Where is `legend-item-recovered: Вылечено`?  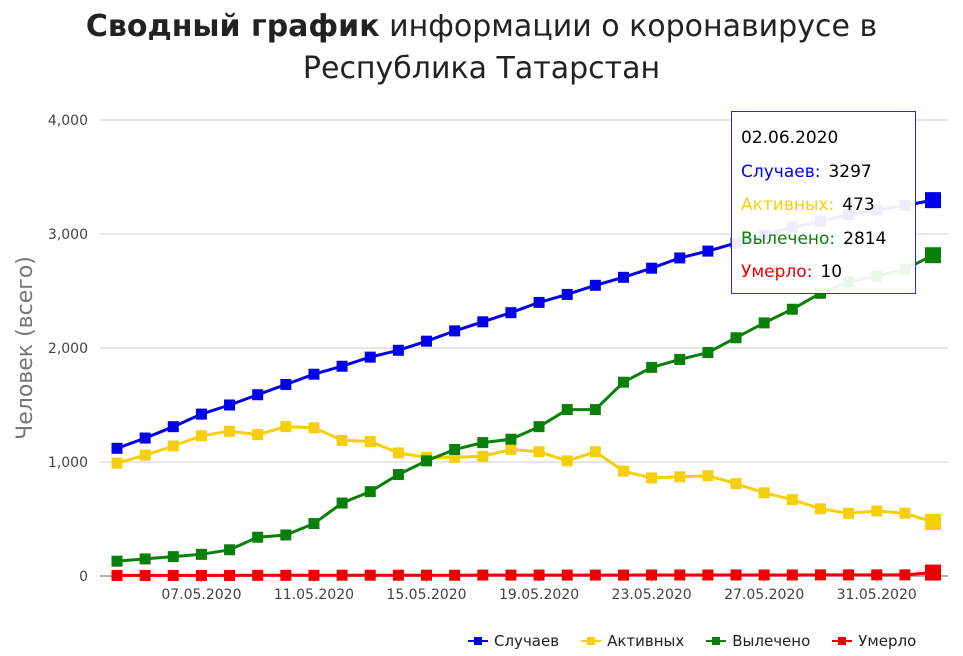 legend-item-recovered: Вылечено is located at coordinates (758, 641).